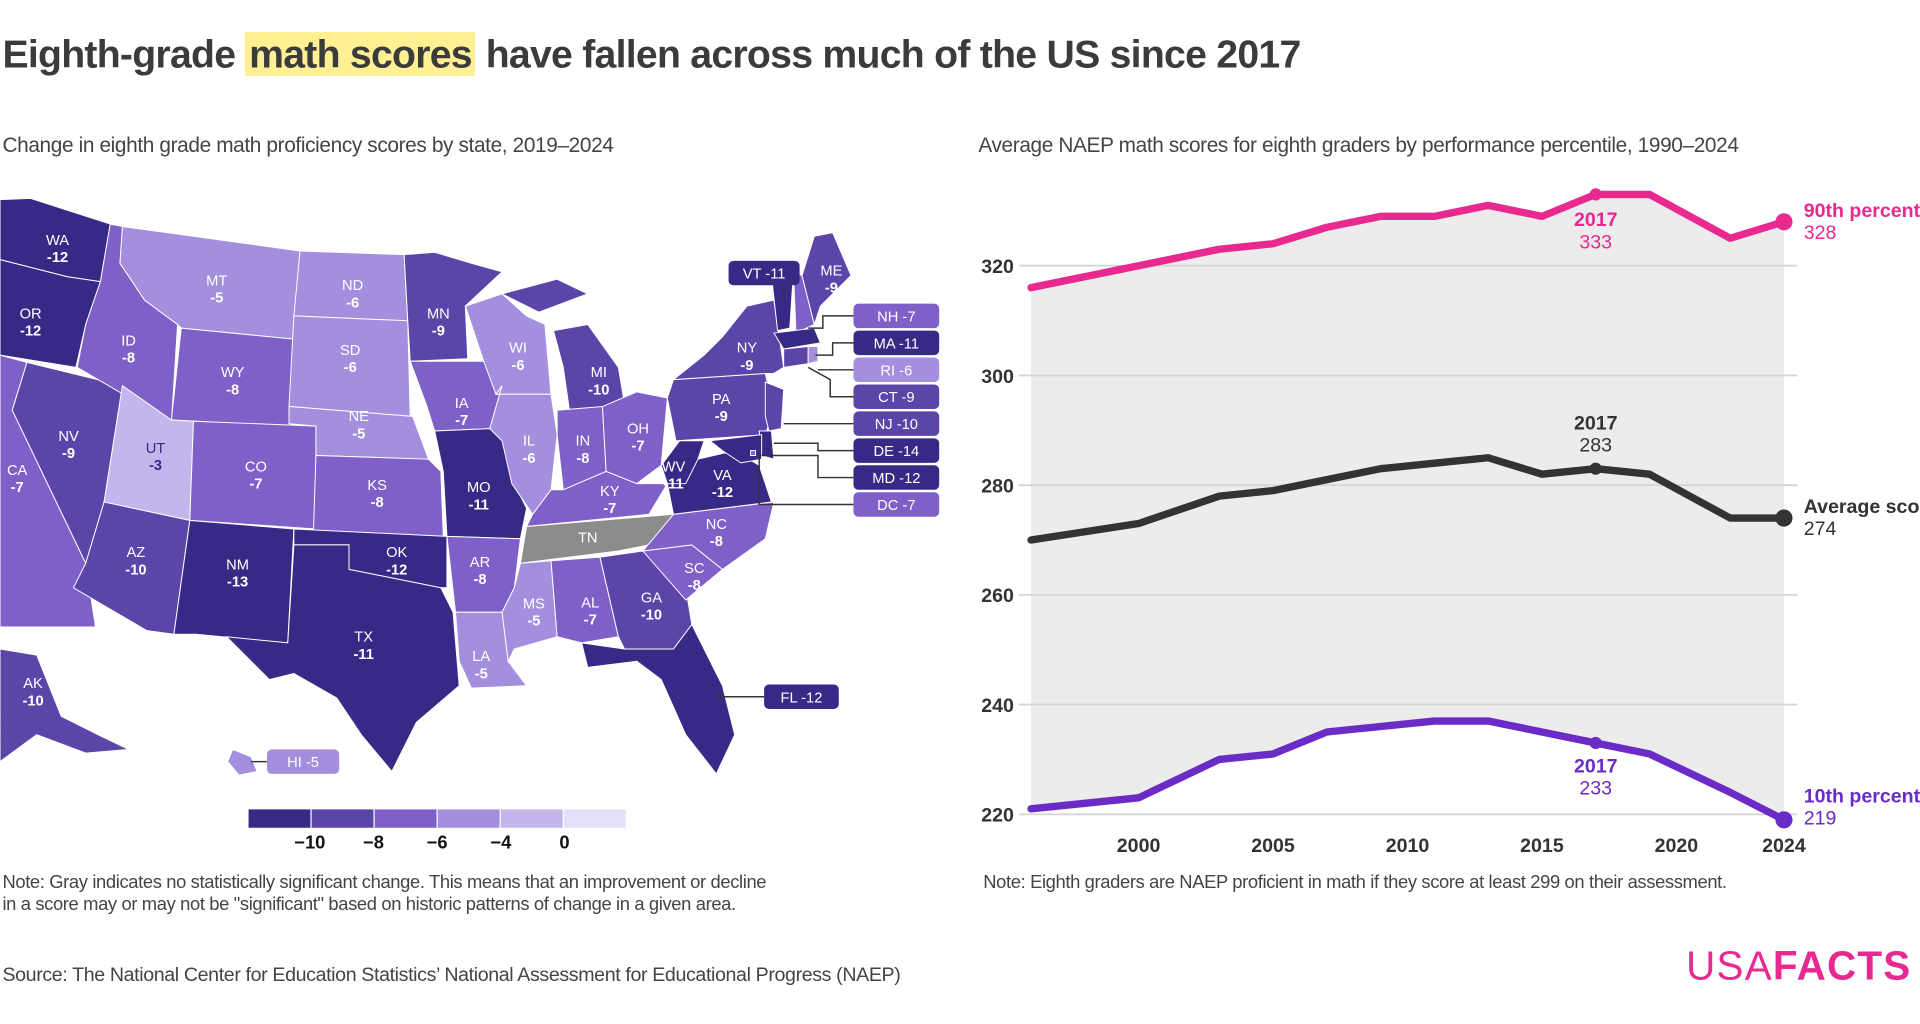 The width and height of the screenshot is (1920, 1024). I want to click on highlight-value: 283, so click(1595, 446).